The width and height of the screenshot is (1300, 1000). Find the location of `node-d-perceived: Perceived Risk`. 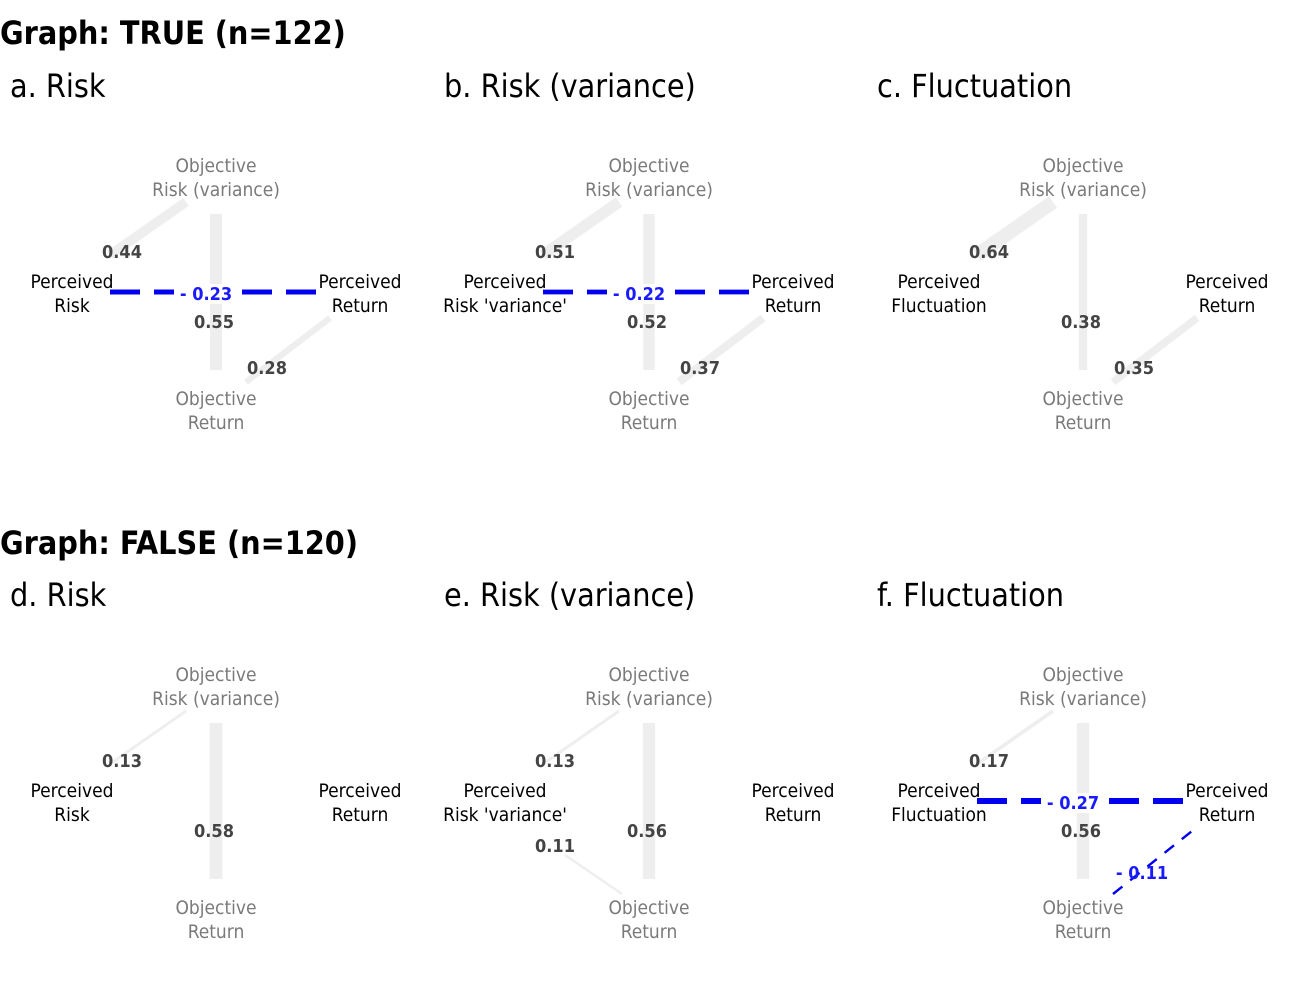

node-d-perceived: Perceived Risk is located at coordinates (72, 803).